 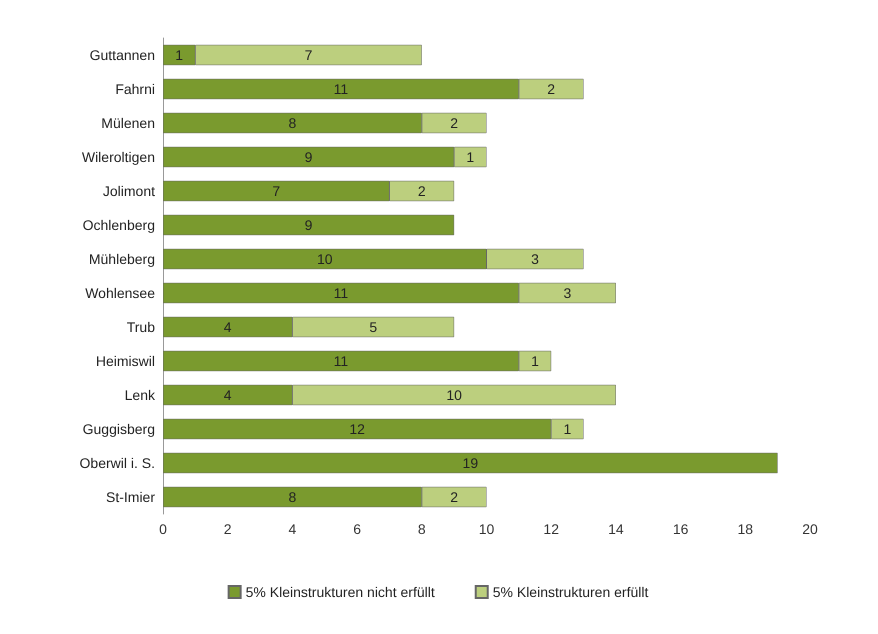 What do you see at coordinates (128, 123) in the screenshot?
I see `y-tick-label: Mülenen` at bounding box center [128, 123].